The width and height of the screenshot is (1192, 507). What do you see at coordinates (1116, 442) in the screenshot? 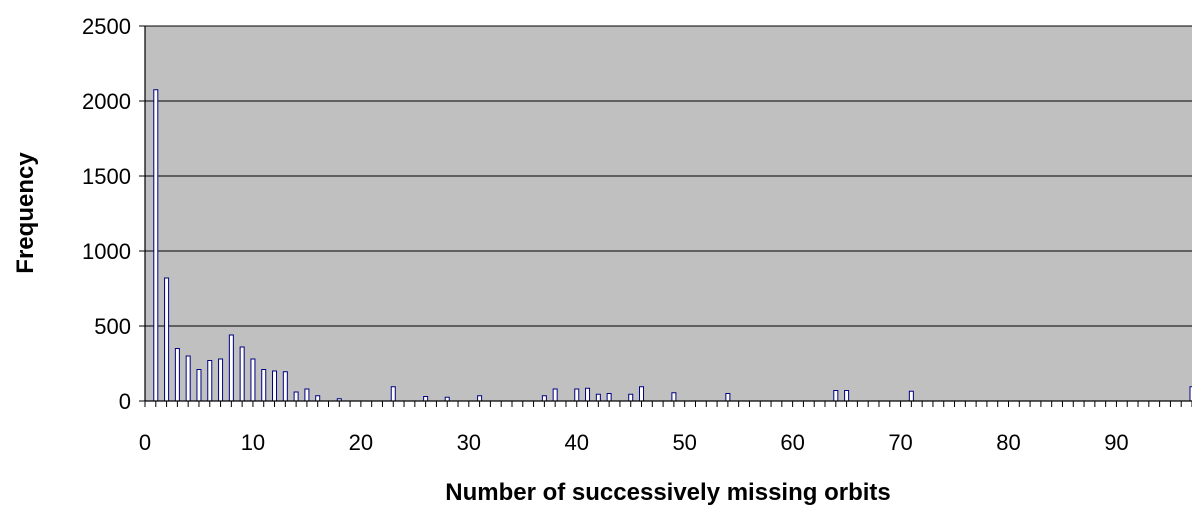
I see `x-tick-label: 90` at bounding box center [1116, 442].